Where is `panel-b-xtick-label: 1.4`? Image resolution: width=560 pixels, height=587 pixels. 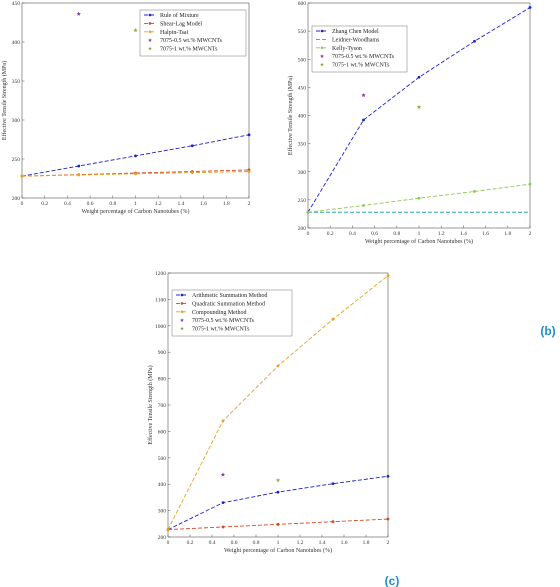
panel-b-xtick-label: 1.4 is located at coordinates (463, 234).